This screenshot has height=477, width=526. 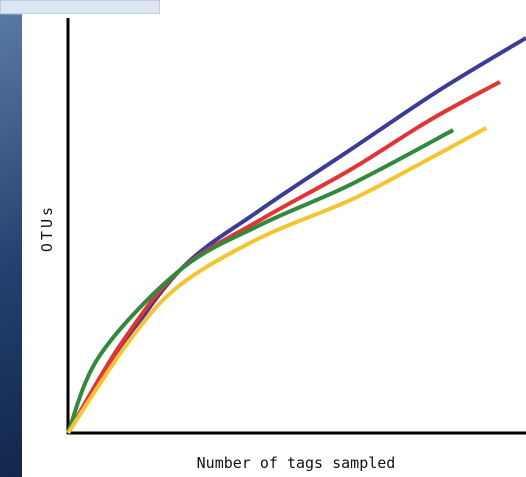 I want to click on x-axis-label: Number of tags sampled, so click(x=296, y=463).